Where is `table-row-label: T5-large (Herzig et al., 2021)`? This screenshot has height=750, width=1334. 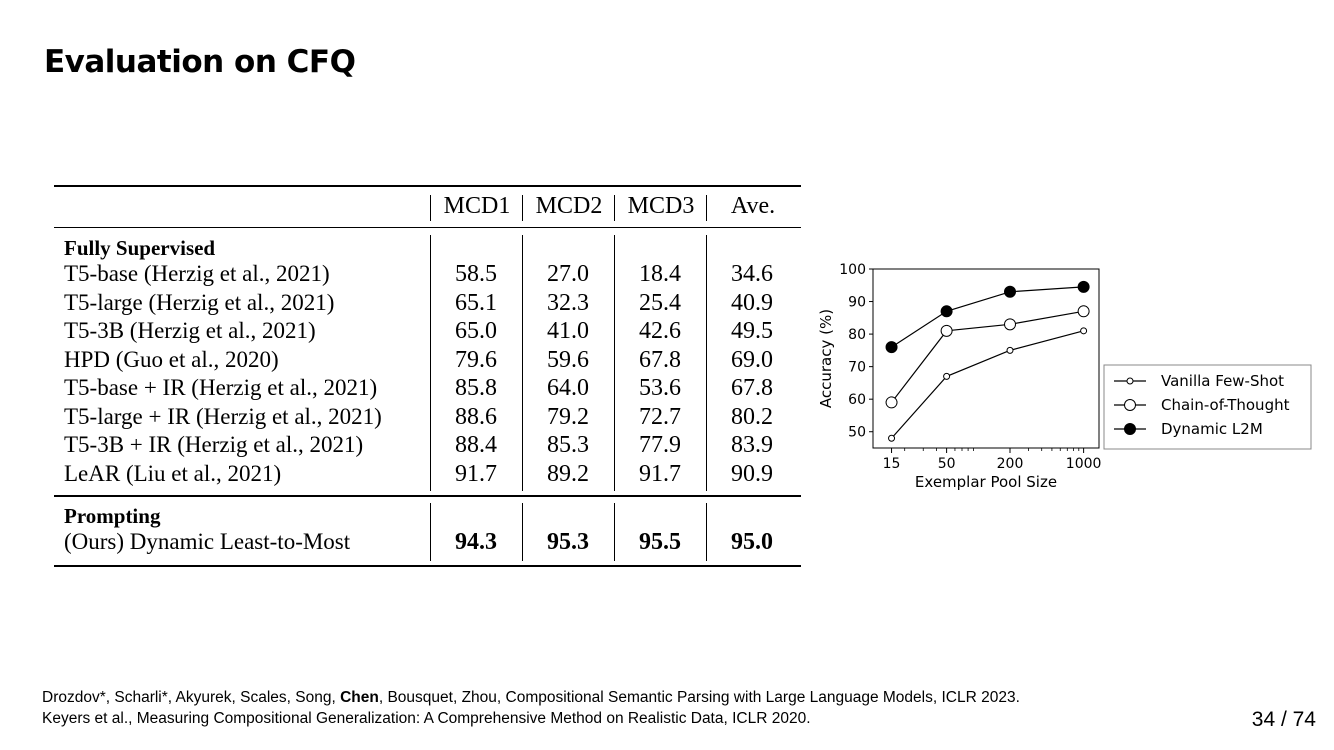
table-row-label: T5-large (Herzig et al., 2021) is located at coordinates (199, 302).